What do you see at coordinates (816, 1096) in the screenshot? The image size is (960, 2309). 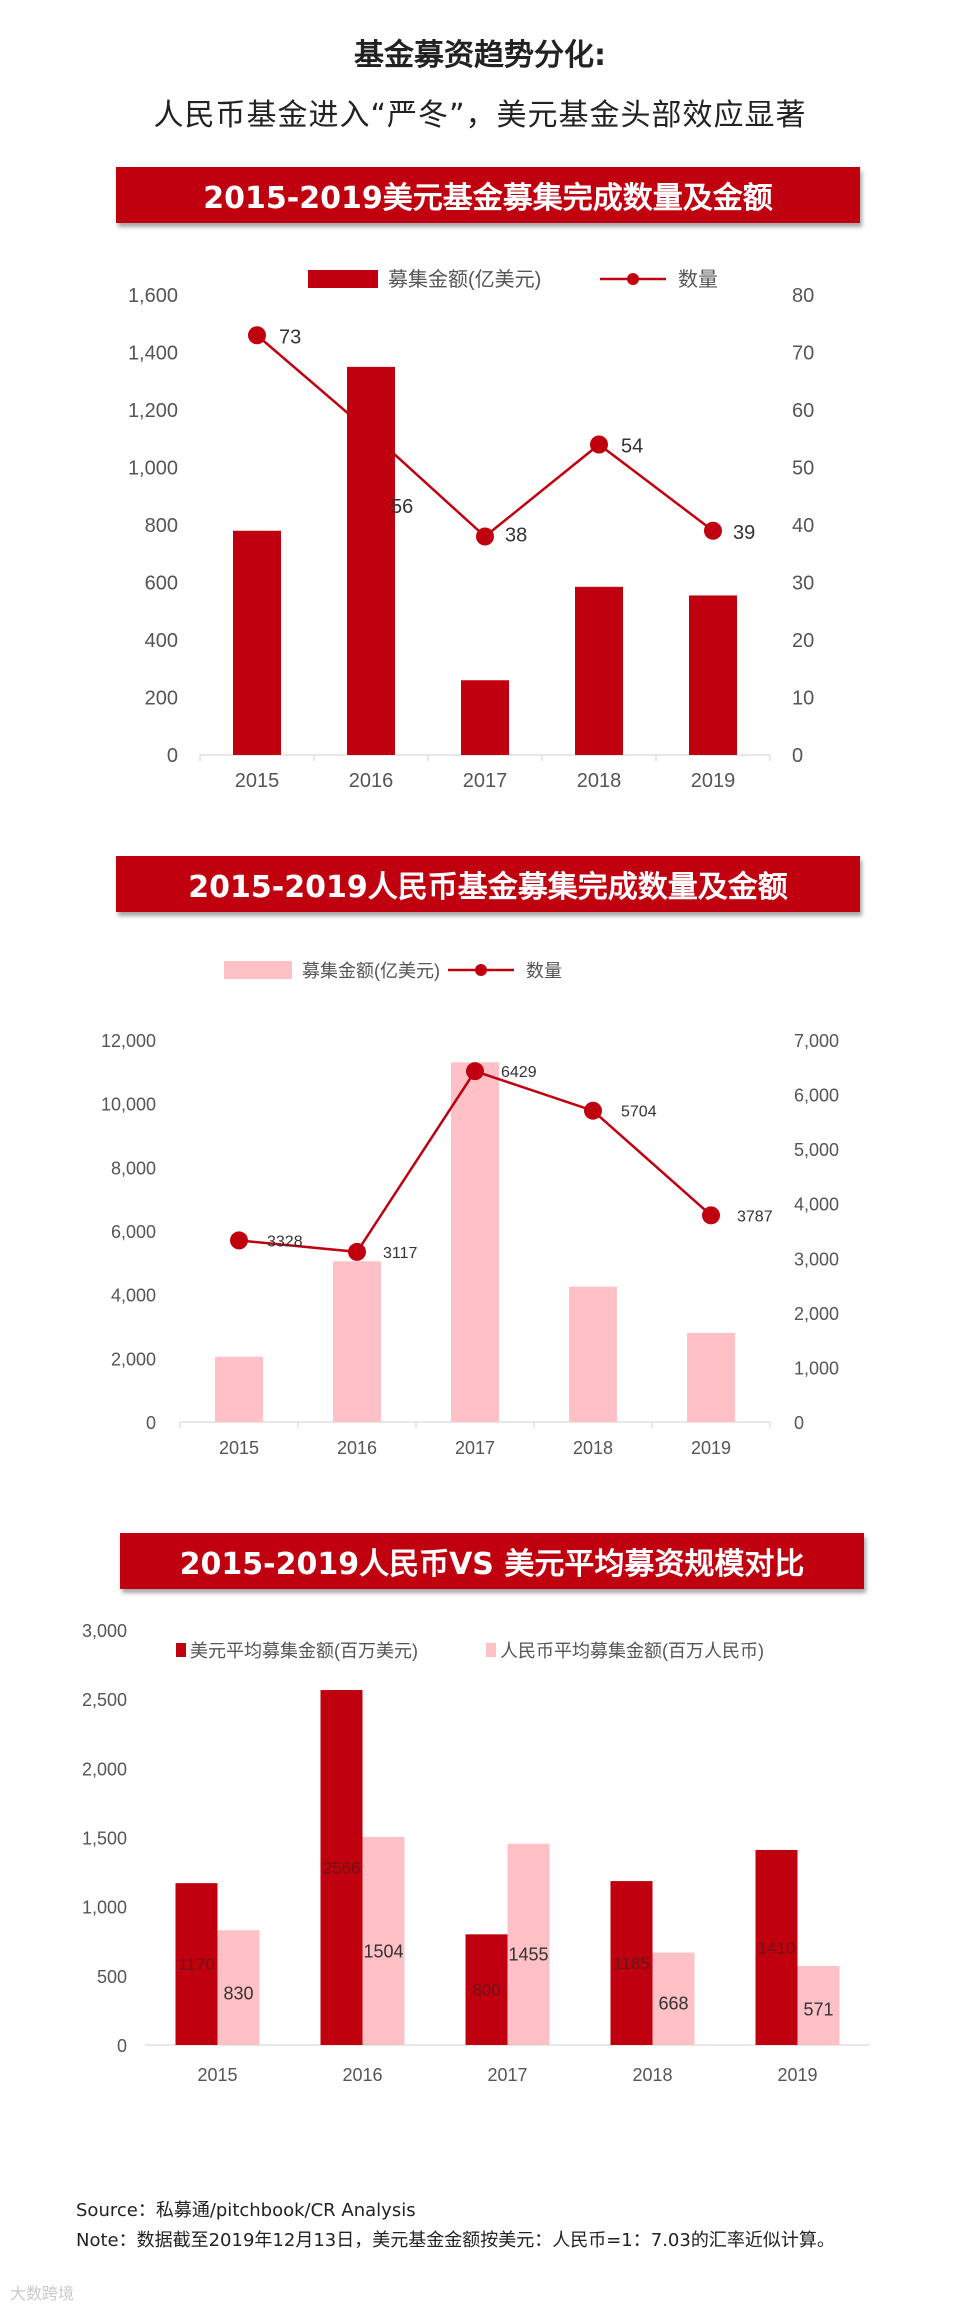 I see `y2-tick-label: 6,000` at bounding box center [816, 1096].